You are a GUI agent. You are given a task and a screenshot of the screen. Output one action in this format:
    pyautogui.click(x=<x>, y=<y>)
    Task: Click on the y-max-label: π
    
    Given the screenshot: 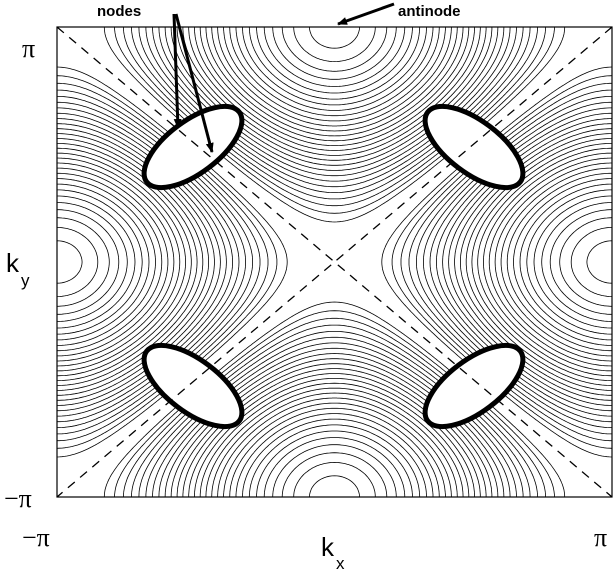 What is the action you would take?
    pyautogui.click(x=28, y=48)
    